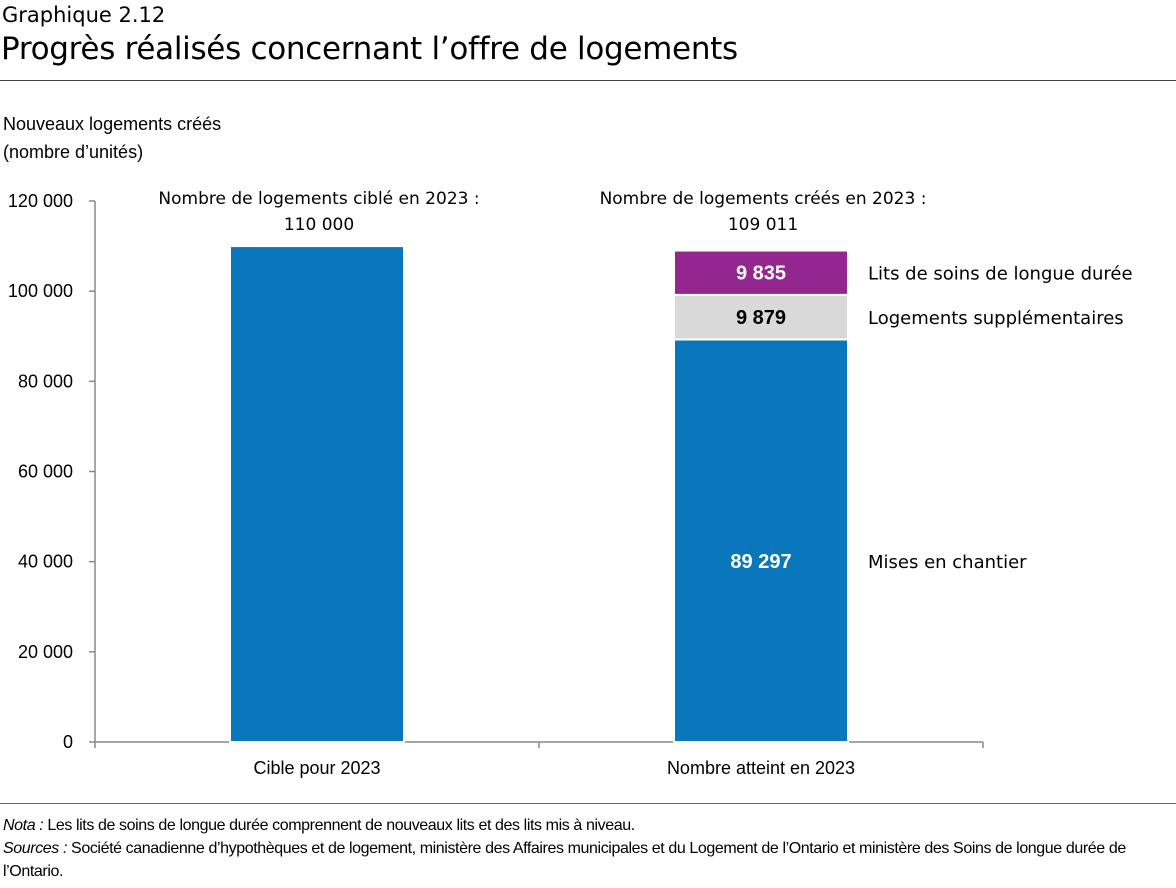 This screenshot has width=1176, height=888. I want to click on title-divider, so click(588, 80).